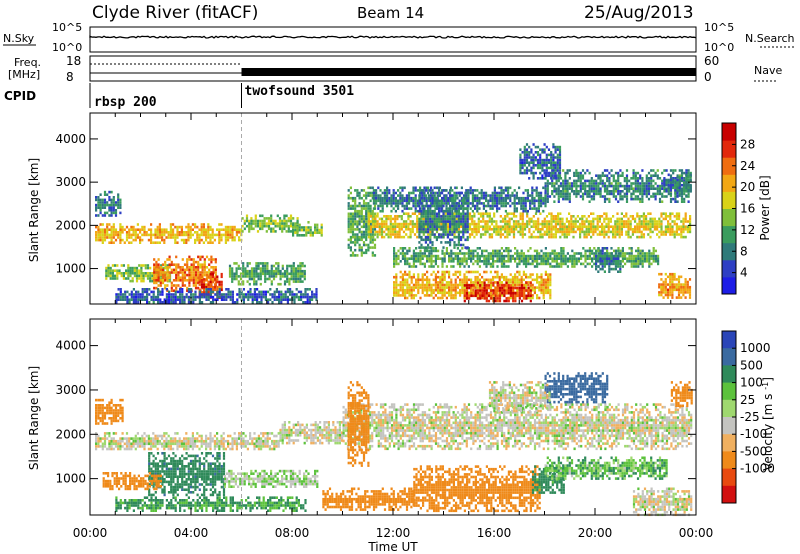 Image resolution: width=800 pixels, height=554 pixels. Describe the element at coordinates (468, 72) in the screenshot. I see `nave-block` at that location.